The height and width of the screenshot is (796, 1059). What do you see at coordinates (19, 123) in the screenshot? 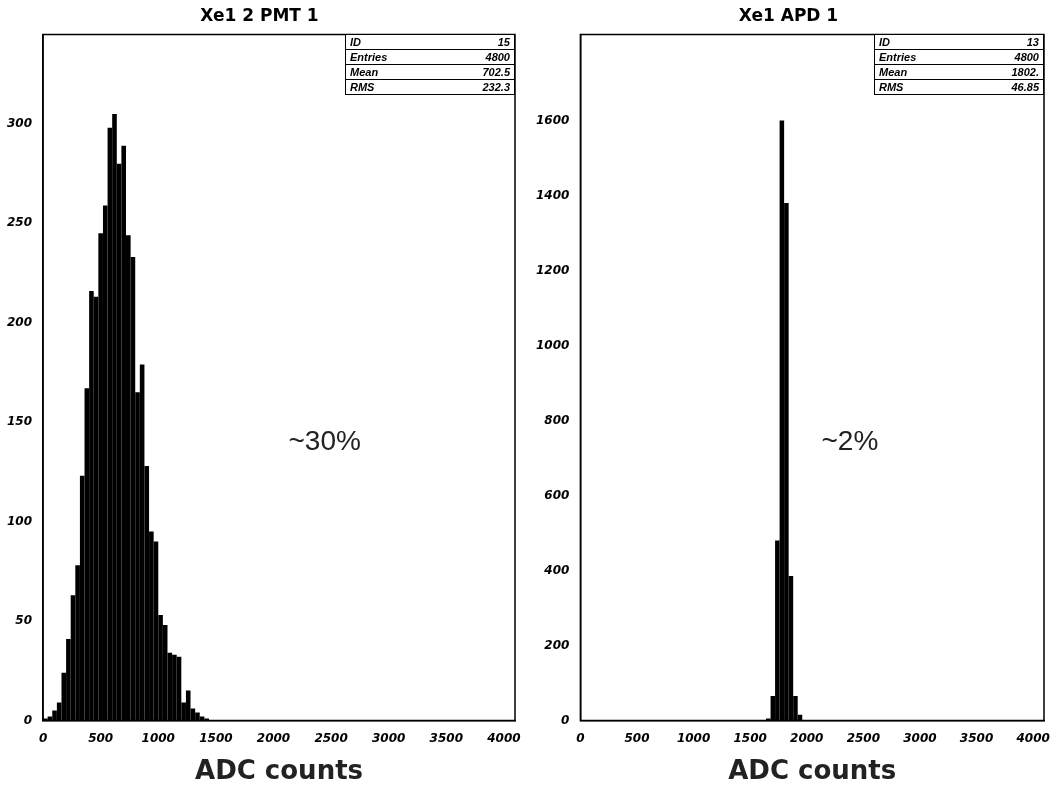
I see `y-tick-label: 300` at bounding box center [19, 123].